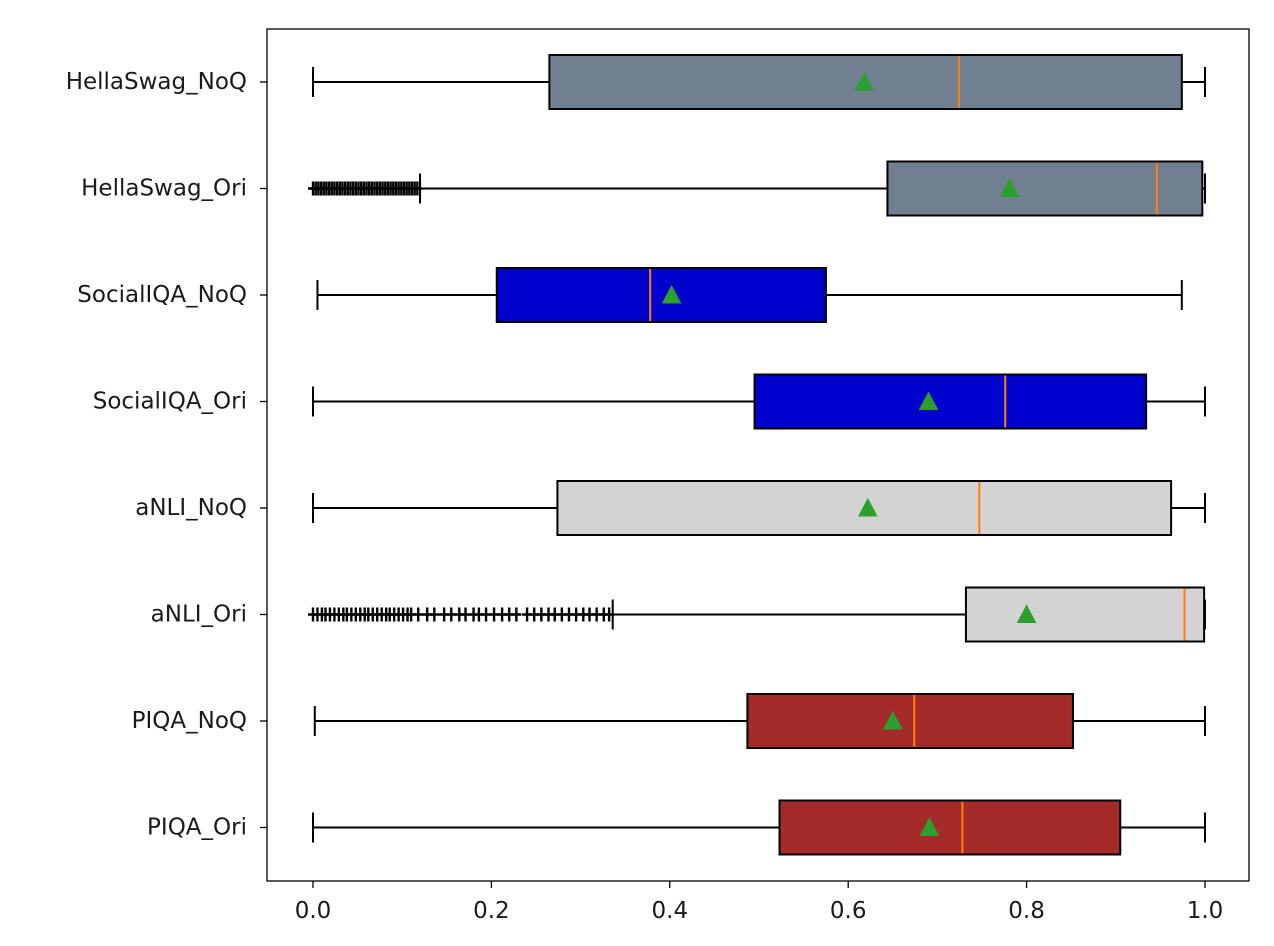 The width and height of the screenshot is (1274, 946). What do you see at coordinates (757, 188) in the screenshot?
I see `box-group-hellaswag-ori` at bounding box center [757, 188].